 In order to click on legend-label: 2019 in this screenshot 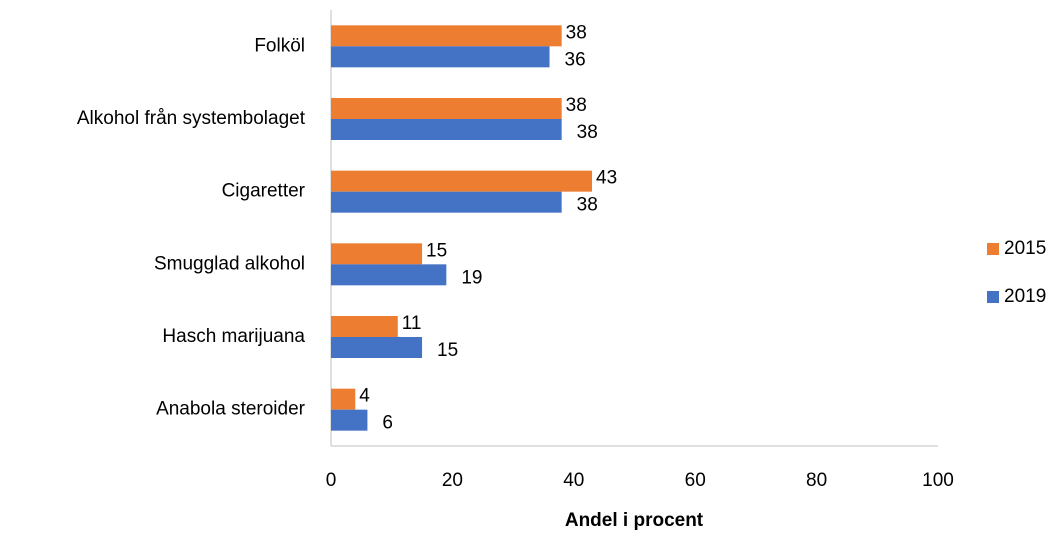, I will do `click(1025, 296)`.